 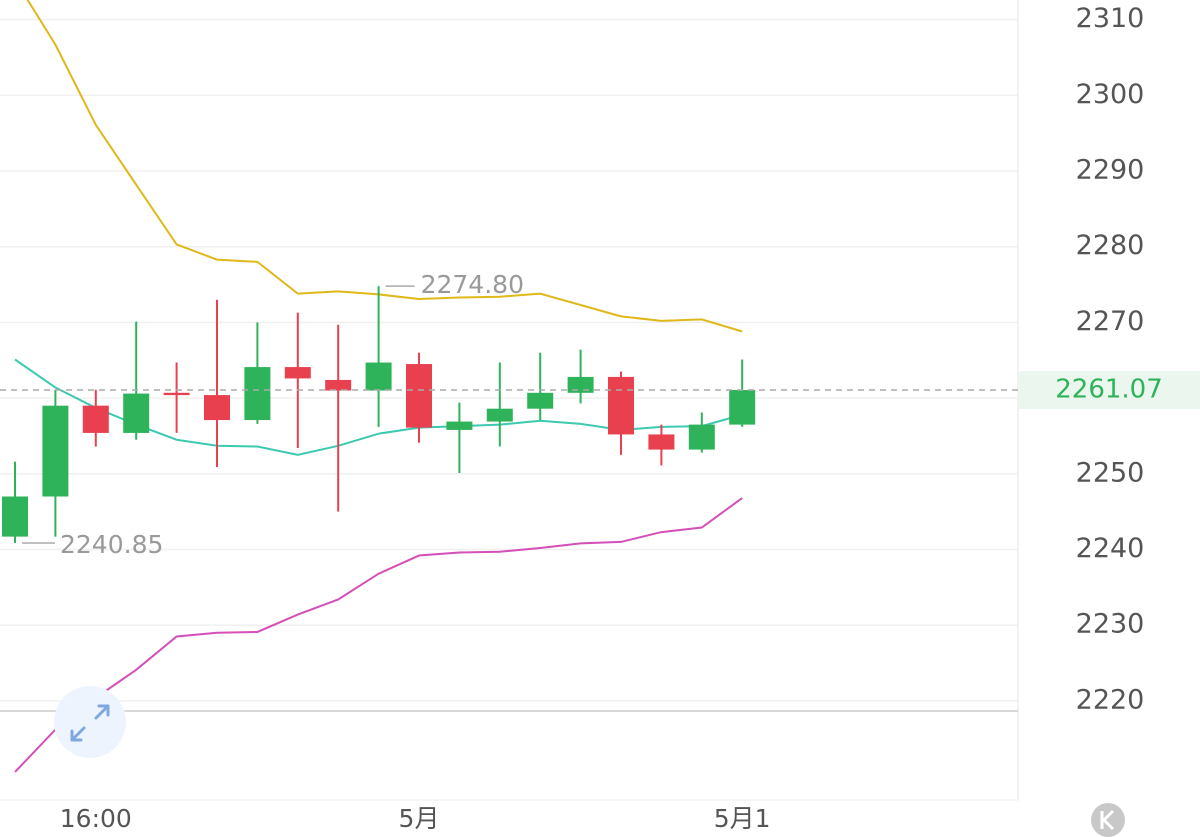 I want to click on y-tick-label: 2270, so click(x=1110, y=321).